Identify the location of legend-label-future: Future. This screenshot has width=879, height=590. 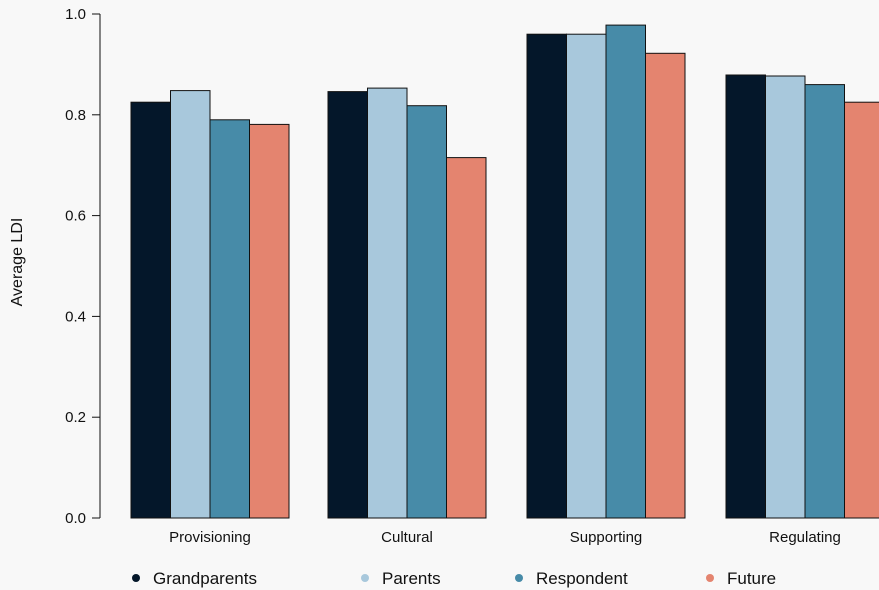
(751, 578).